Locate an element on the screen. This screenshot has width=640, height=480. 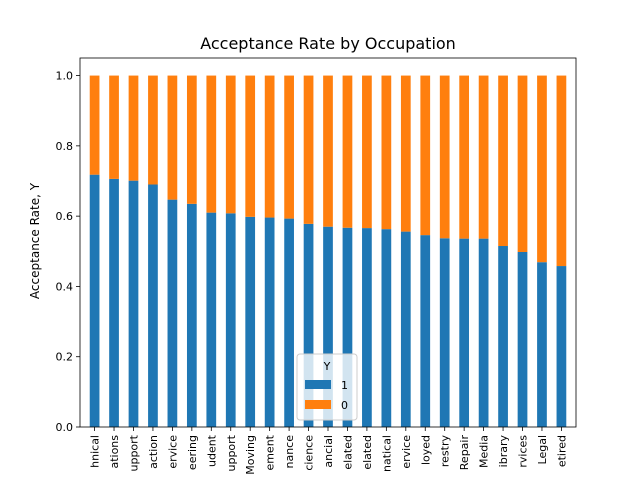
y-tick-label: 0.2 is located at coordinates (65, 357).